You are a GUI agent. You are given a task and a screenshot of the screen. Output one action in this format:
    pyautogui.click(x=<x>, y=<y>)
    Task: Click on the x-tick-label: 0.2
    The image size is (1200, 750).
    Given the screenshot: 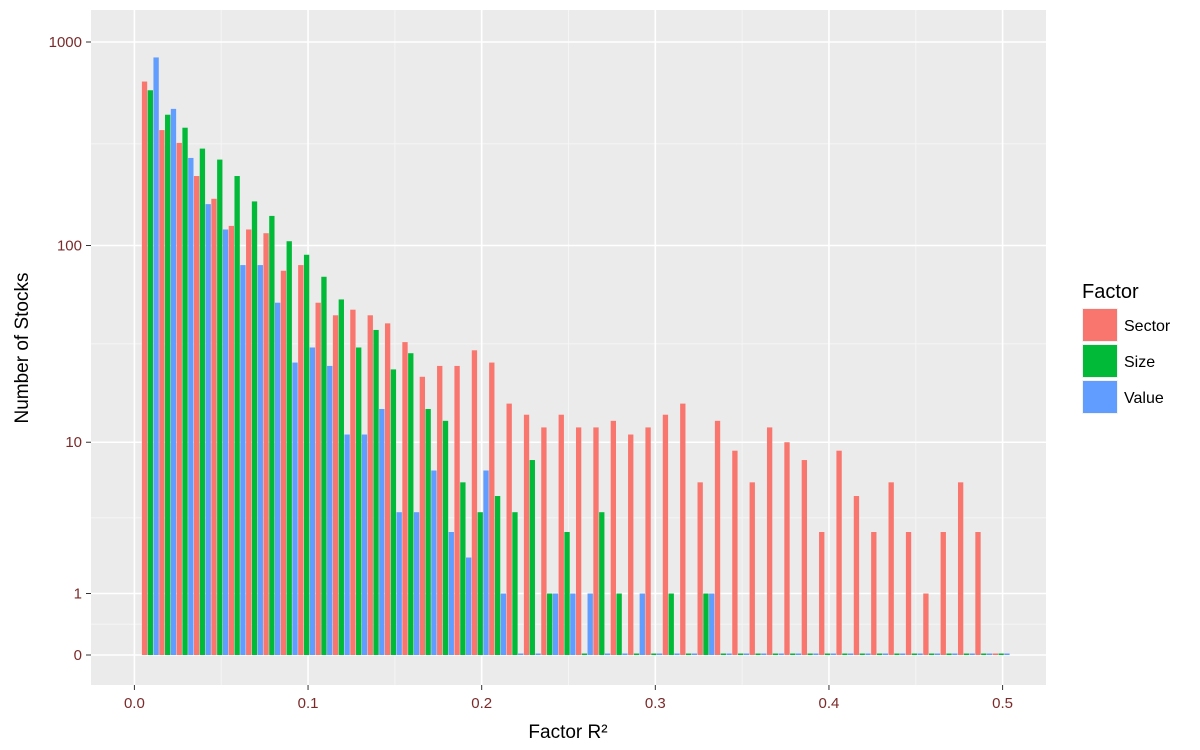 What is the action you would take?
    pyautogui.click(x=481, y=703)
    